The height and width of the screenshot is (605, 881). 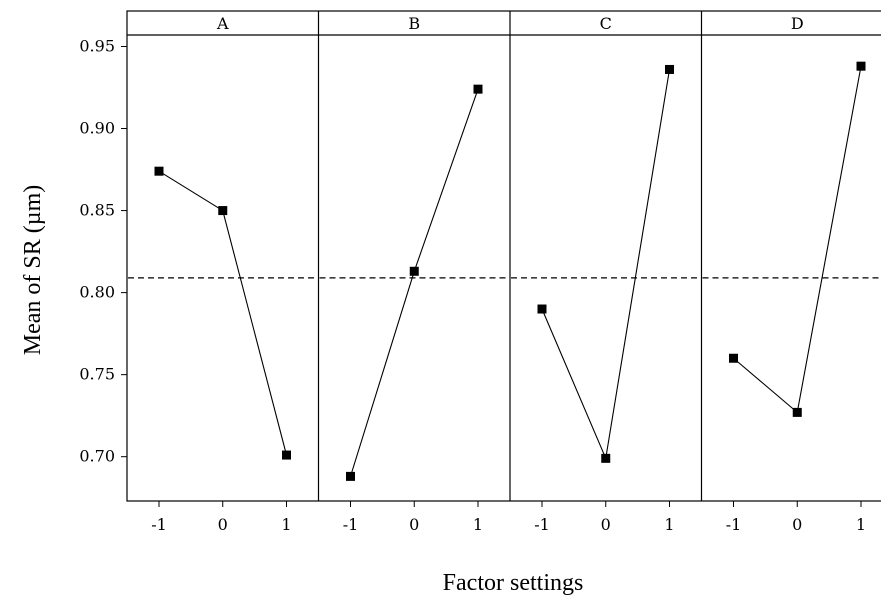 I want to click on y-tick-label: 0.90, so click(x=97, y=128).